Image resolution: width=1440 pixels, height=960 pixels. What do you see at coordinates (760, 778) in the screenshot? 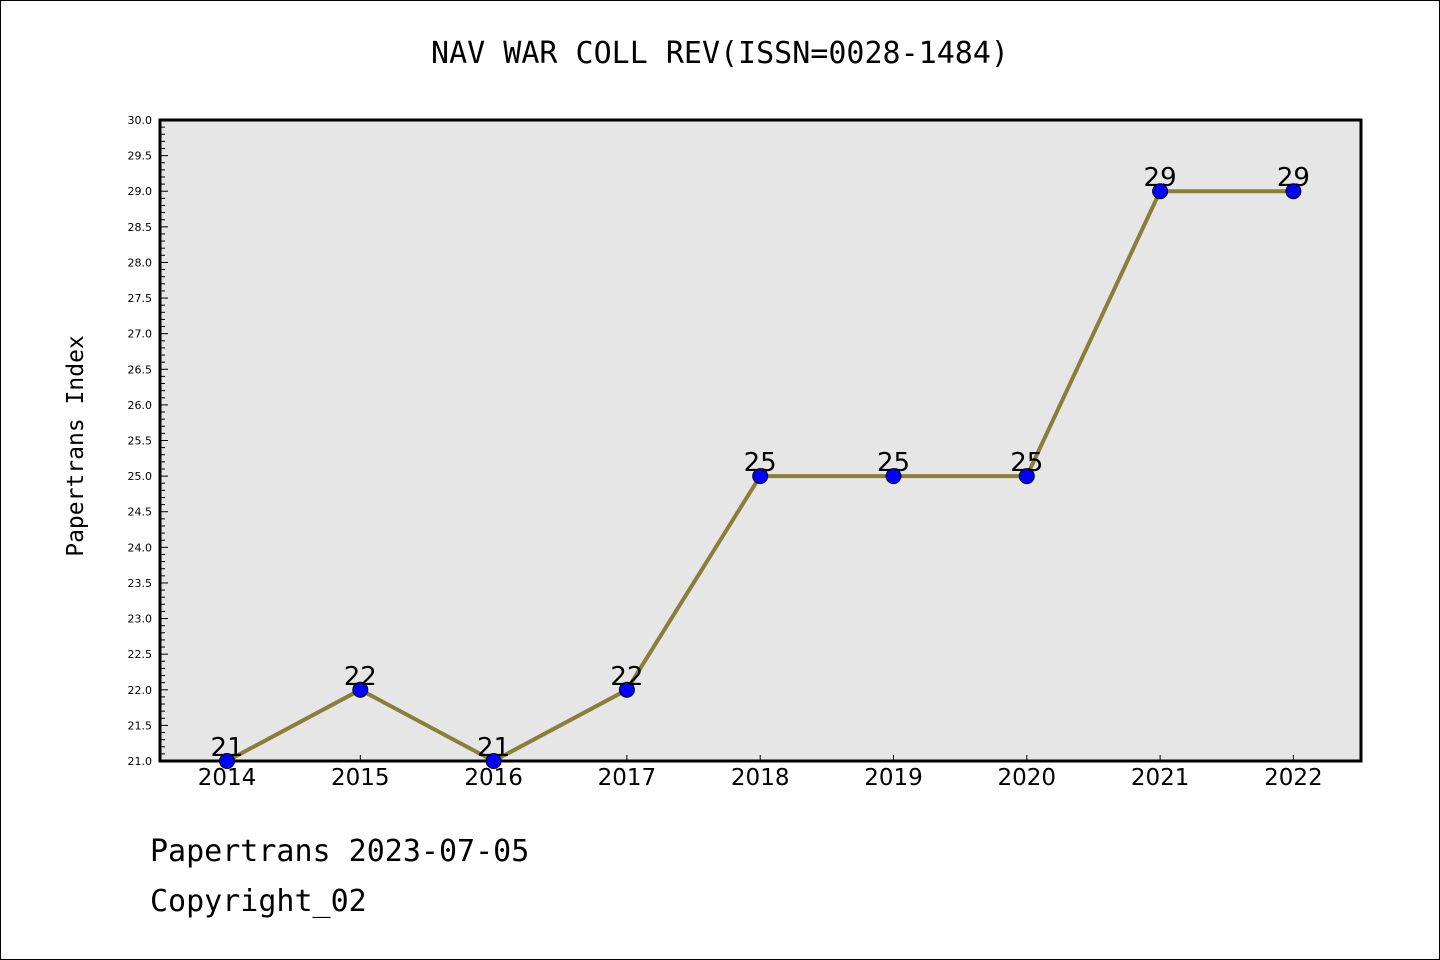
I see `x-tick-label: 2018` at bounding box center [760, 778].